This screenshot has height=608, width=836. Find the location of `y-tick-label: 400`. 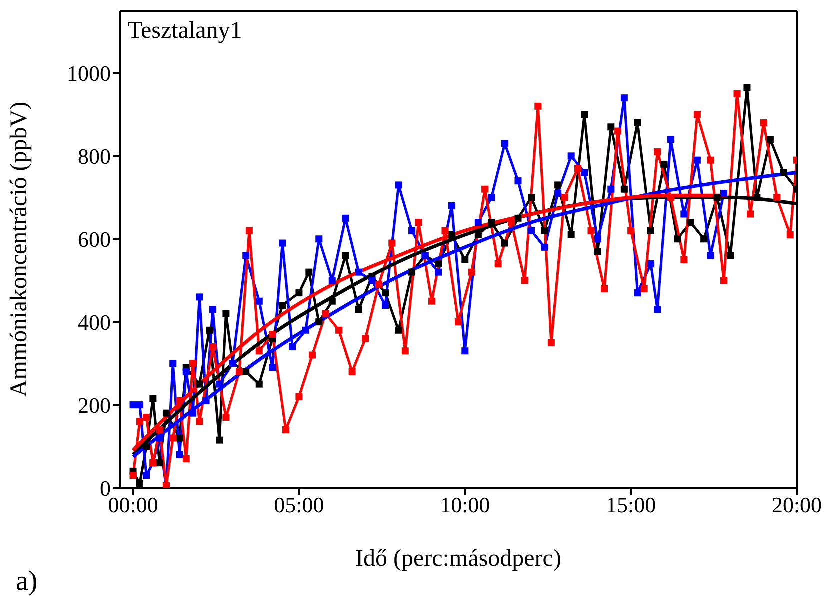

y-tick-label: 400 is located at coordinates (94, 322).